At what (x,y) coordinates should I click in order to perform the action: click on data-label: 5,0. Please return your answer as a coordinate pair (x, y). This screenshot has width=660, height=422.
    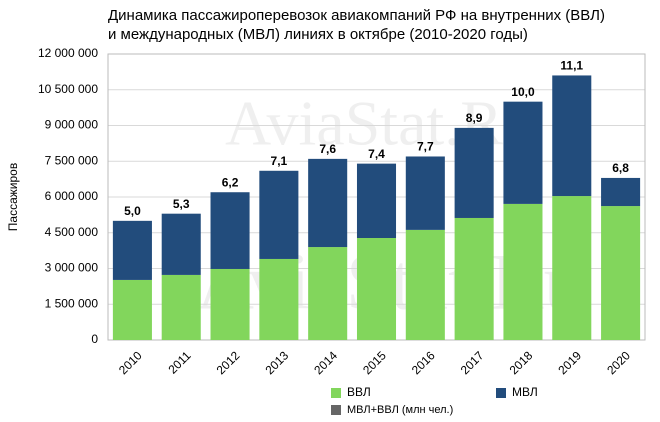
    Looking at the image, I should click on (132, 211).